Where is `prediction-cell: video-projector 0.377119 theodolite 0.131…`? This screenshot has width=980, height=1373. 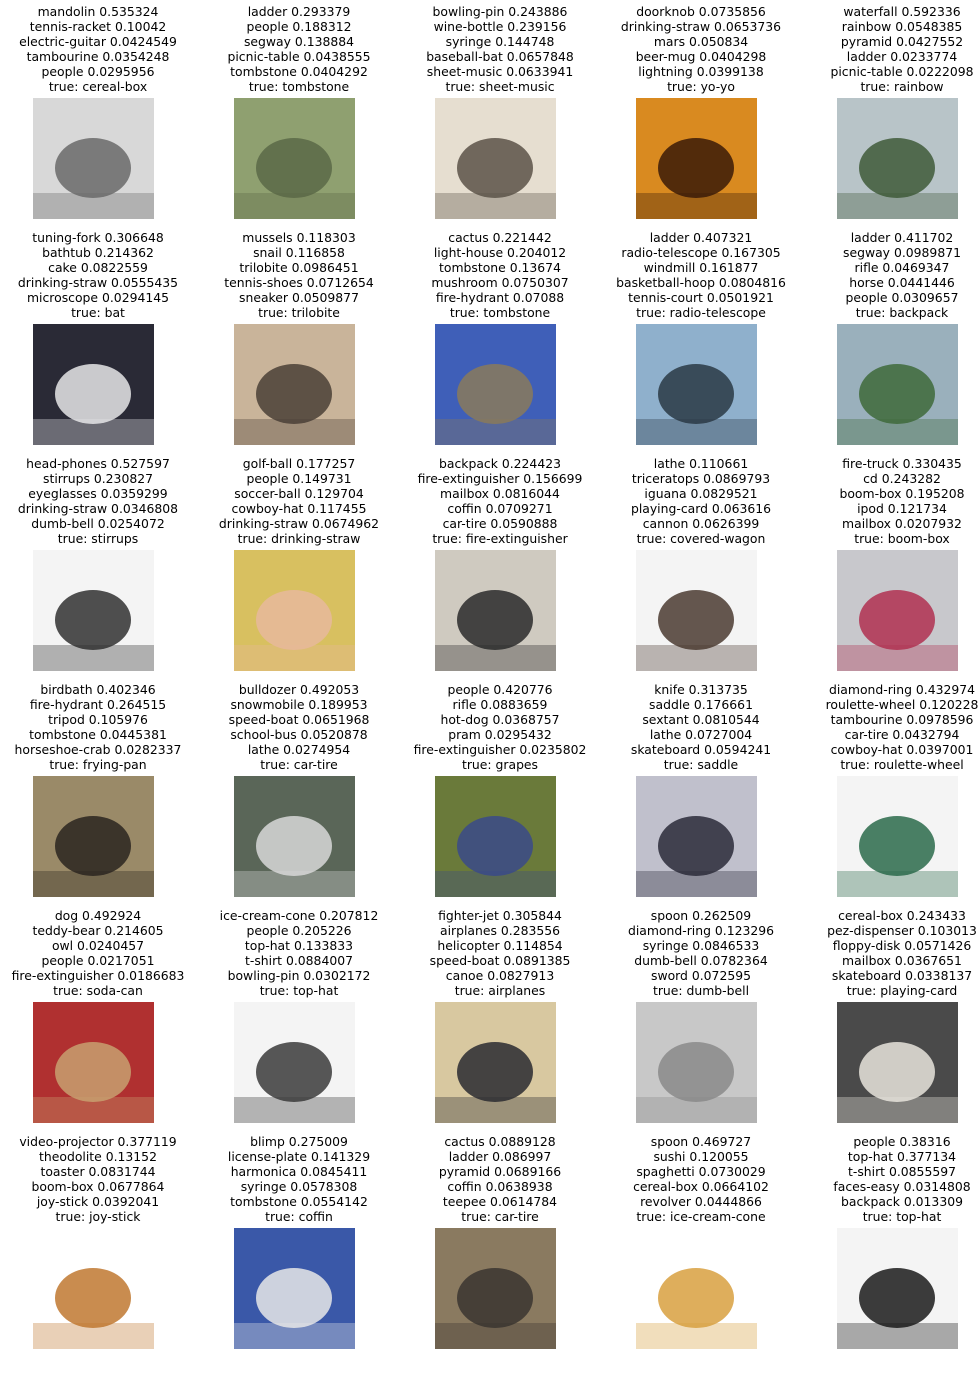 prediction-cell: video-projector 0.377119 theodolite 0.131… is located at coordinates (98, 1243).